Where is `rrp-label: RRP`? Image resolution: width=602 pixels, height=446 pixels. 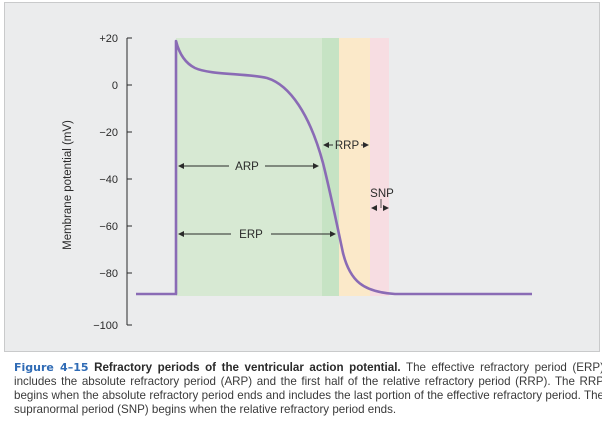 rrp-label: RRP is located at coordinates (347, 146).